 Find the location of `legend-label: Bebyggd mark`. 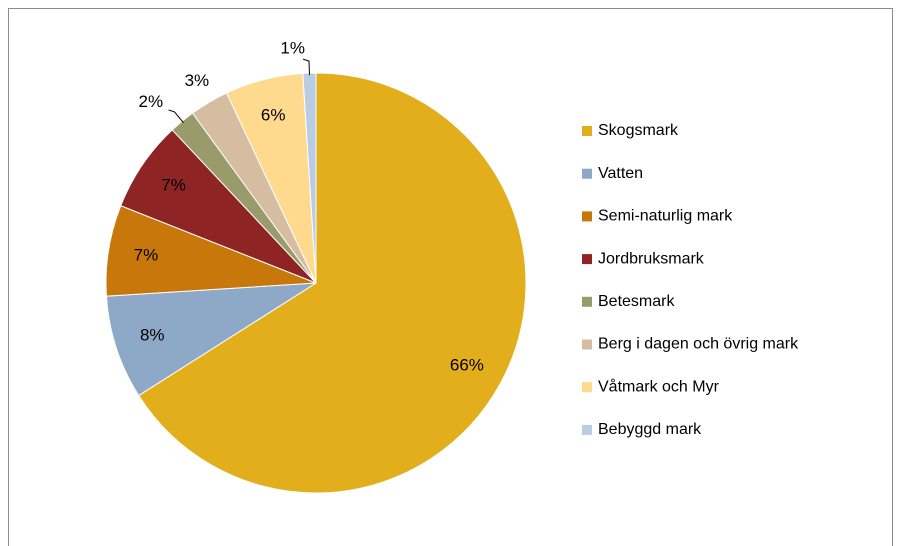

legend-label: Bebyggd mark is located at coordinates (650, 429).